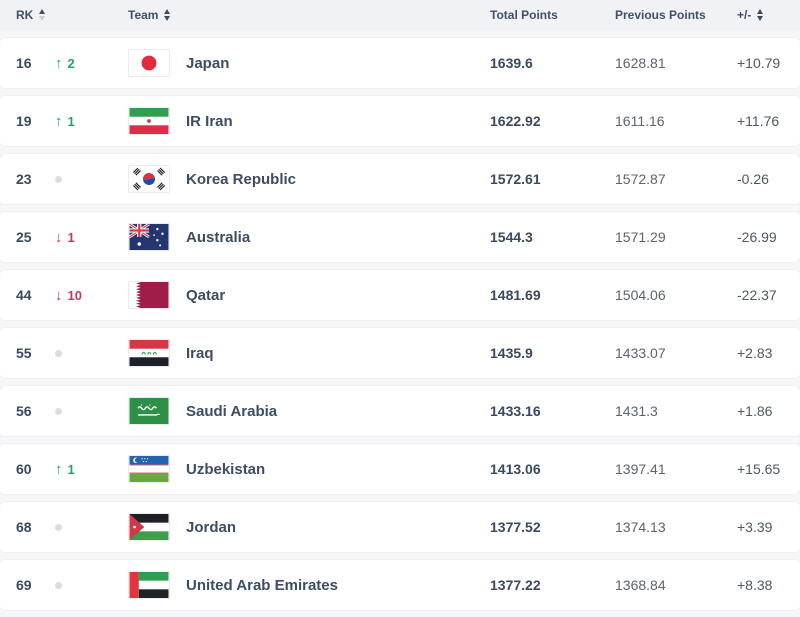  I want to click on total-points: 1622.92, so click(515, 121).